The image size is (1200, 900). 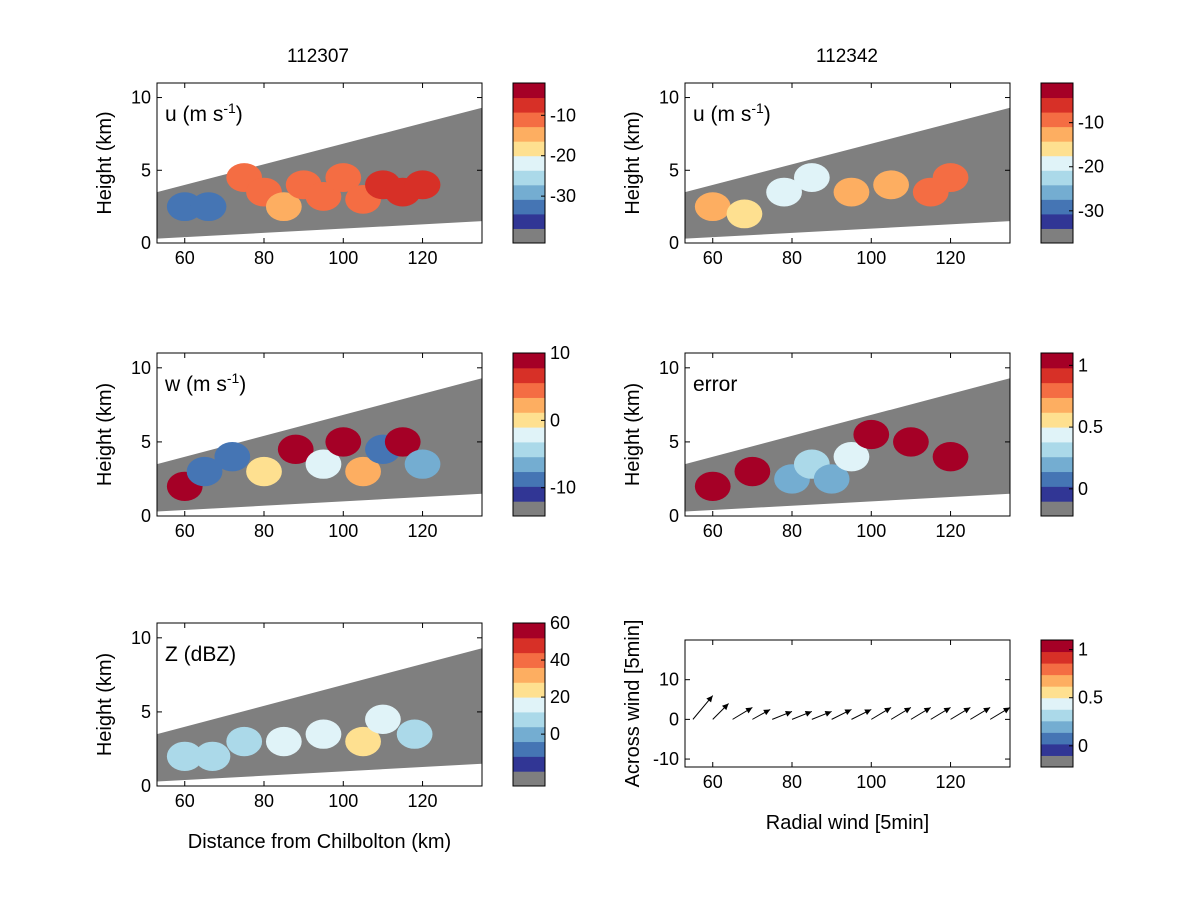 I want to click on colorbar-tick-label: -10, so click(x=1091, y=123).